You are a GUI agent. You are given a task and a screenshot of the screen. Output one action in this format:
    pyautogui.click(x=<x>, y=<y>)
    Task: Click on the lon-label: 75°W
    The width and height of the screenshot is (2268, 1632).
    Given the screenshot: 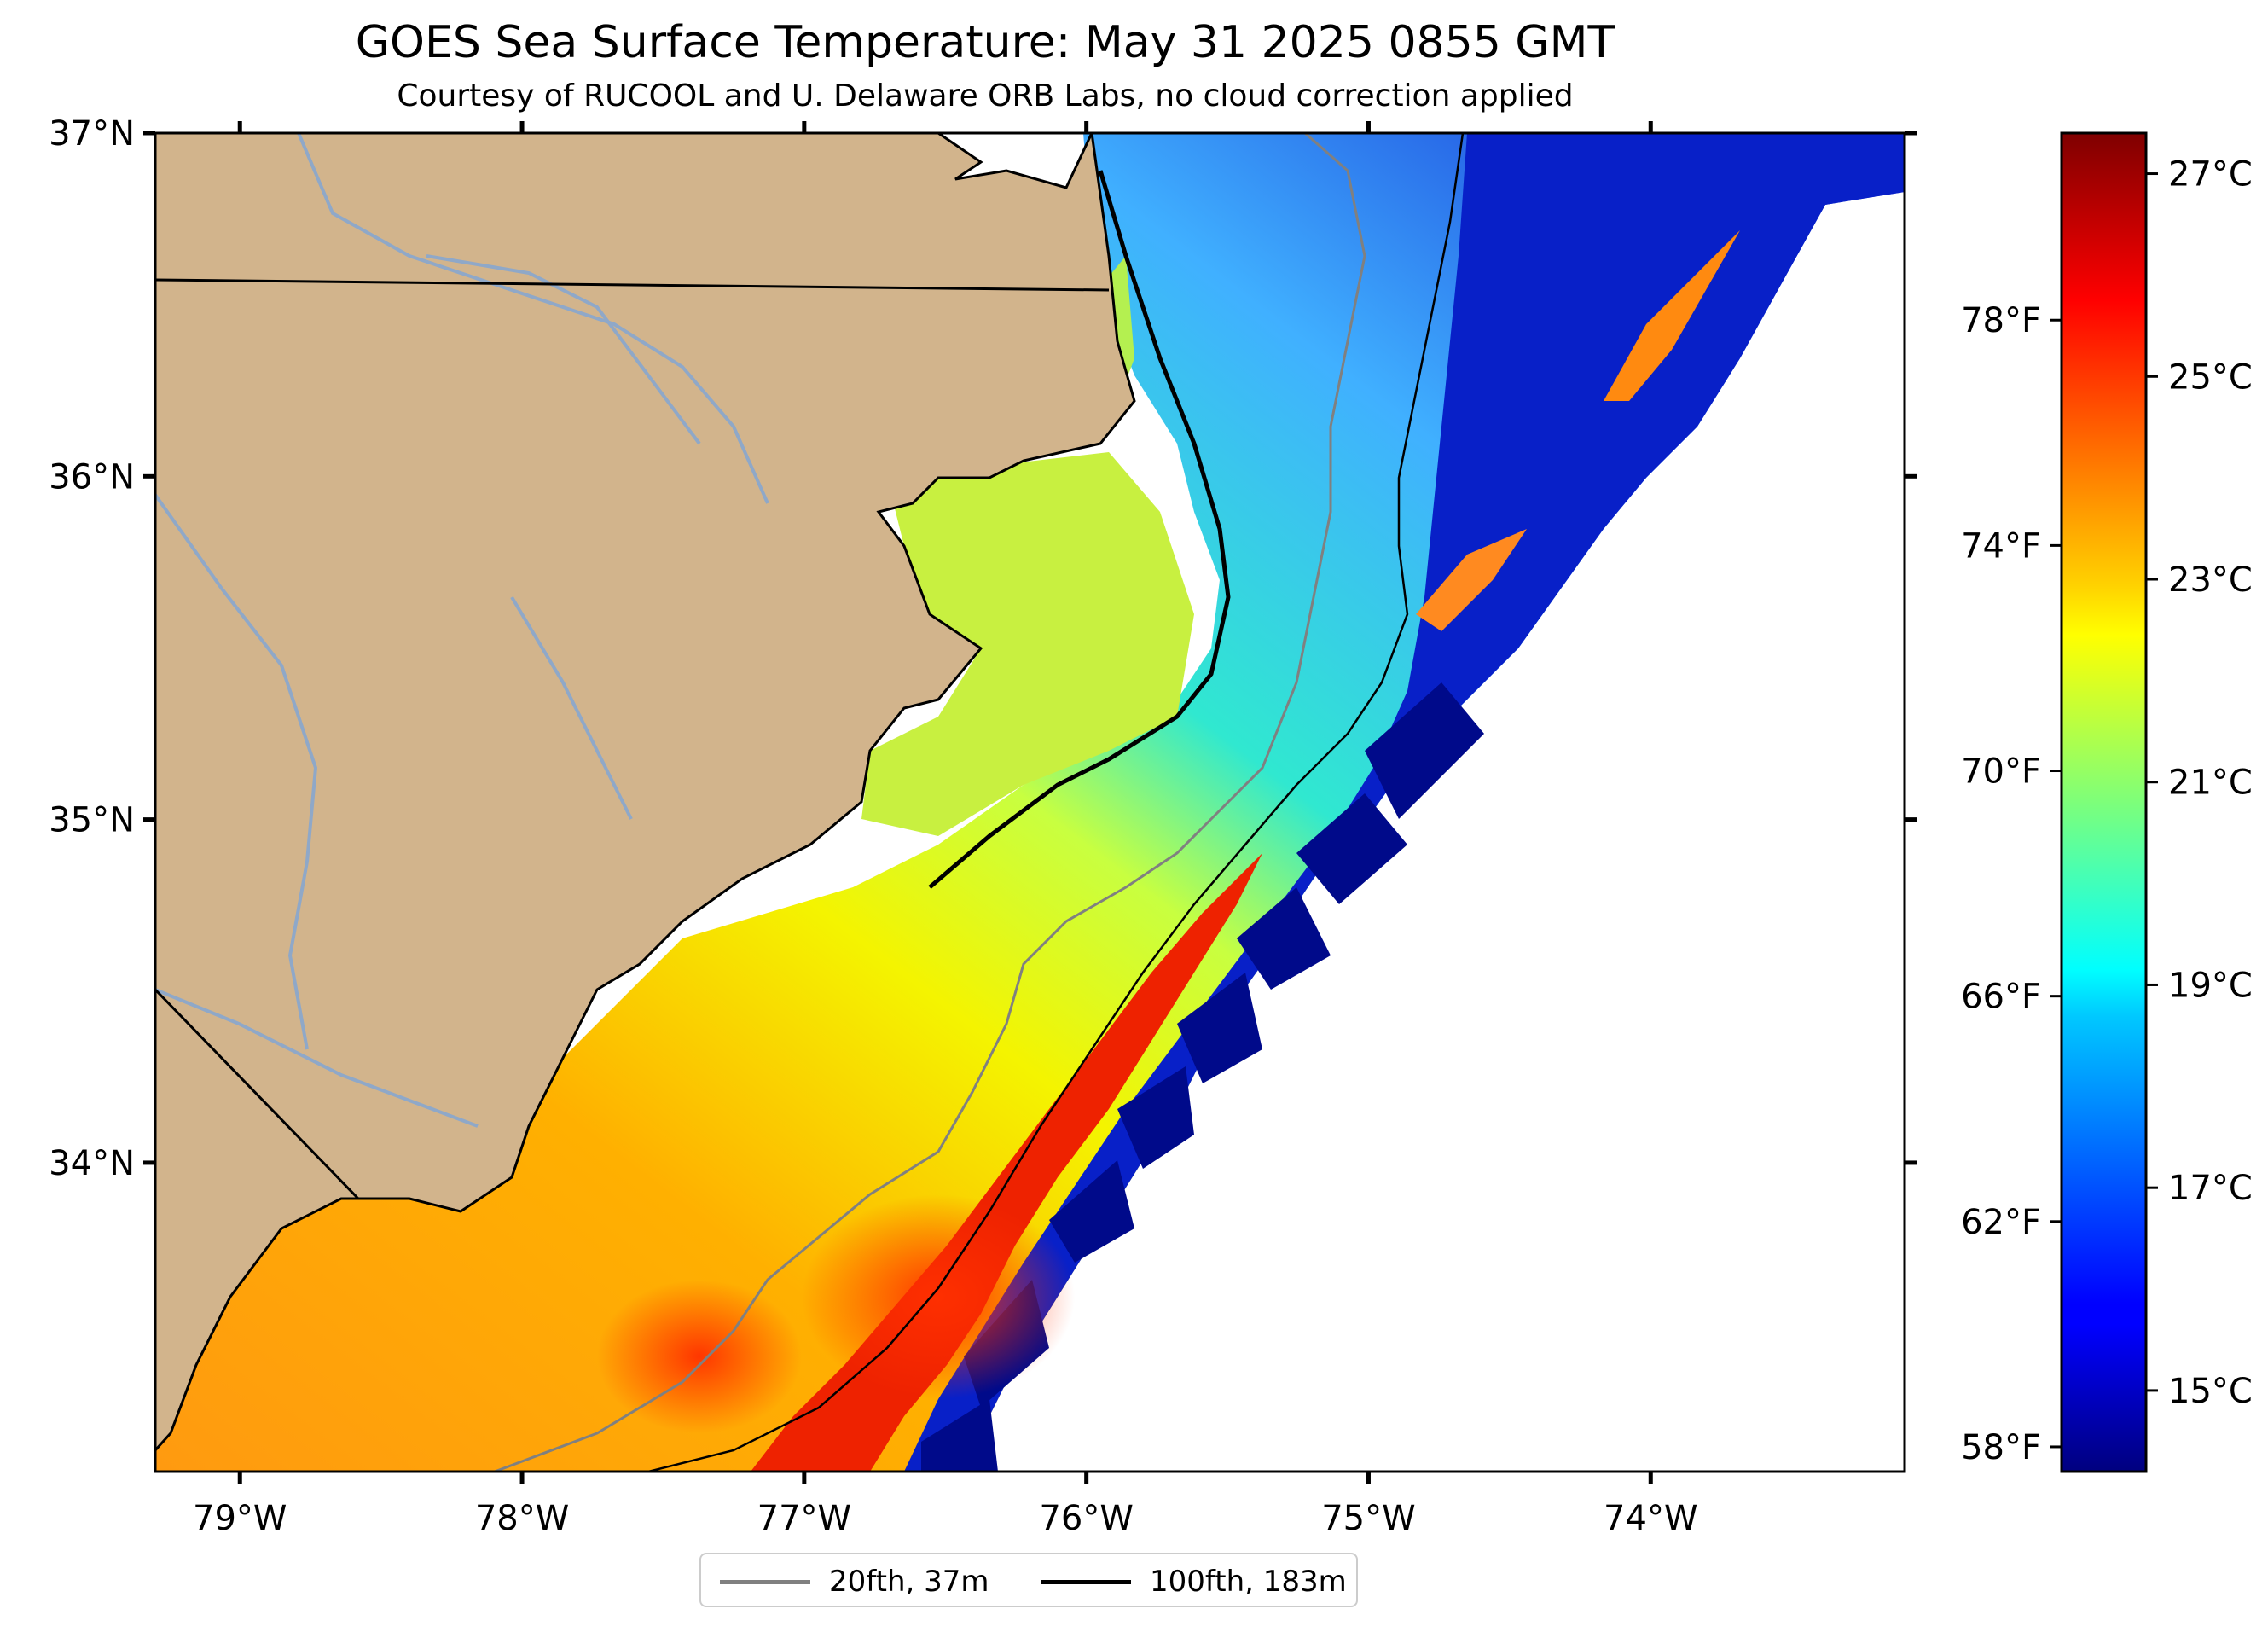 What is the action you would take?
    pyautogui.click(x=1368, y=1518)
    